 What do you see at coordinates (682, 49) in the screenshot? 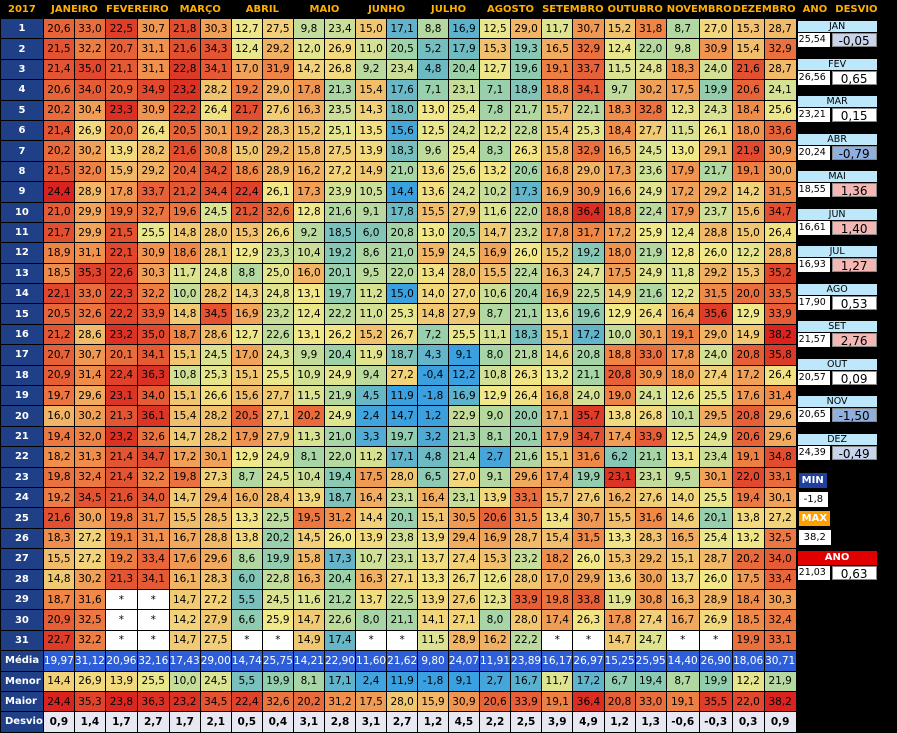
I see `min-temp-cell: 9,8` at bounding box center [682, 49].